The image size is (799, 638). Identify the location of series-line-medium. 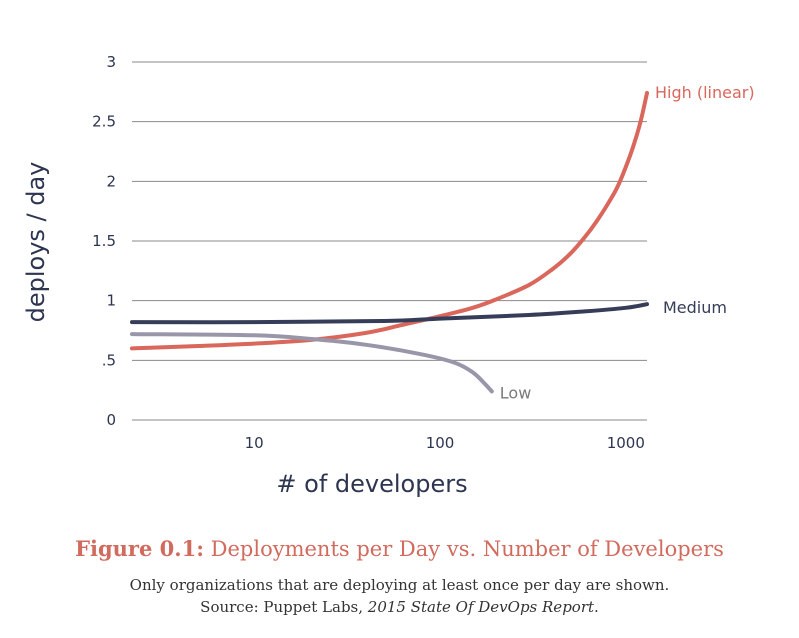
(389, 313).